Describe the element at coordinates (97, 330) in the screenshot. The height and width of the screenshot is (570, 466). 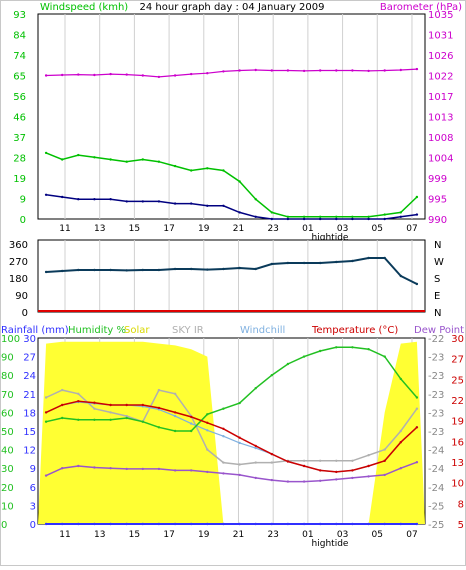
I see `legend-humidity: Humidity %` at that location.